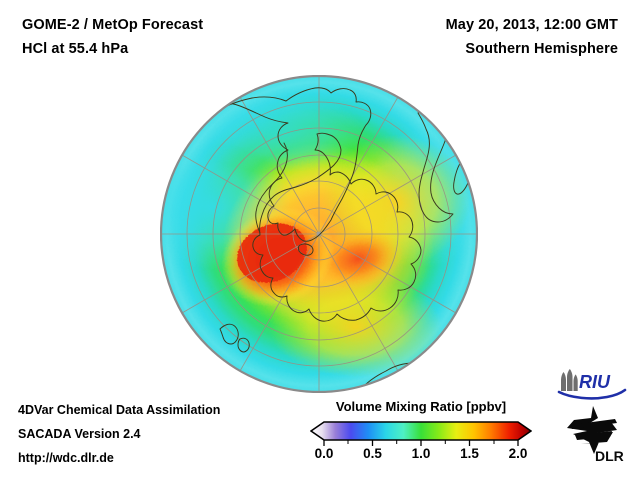  Describe the element at coordinates (541, 49) in the screenshot. I see `region-label: Southern Hemisphere` at that location.